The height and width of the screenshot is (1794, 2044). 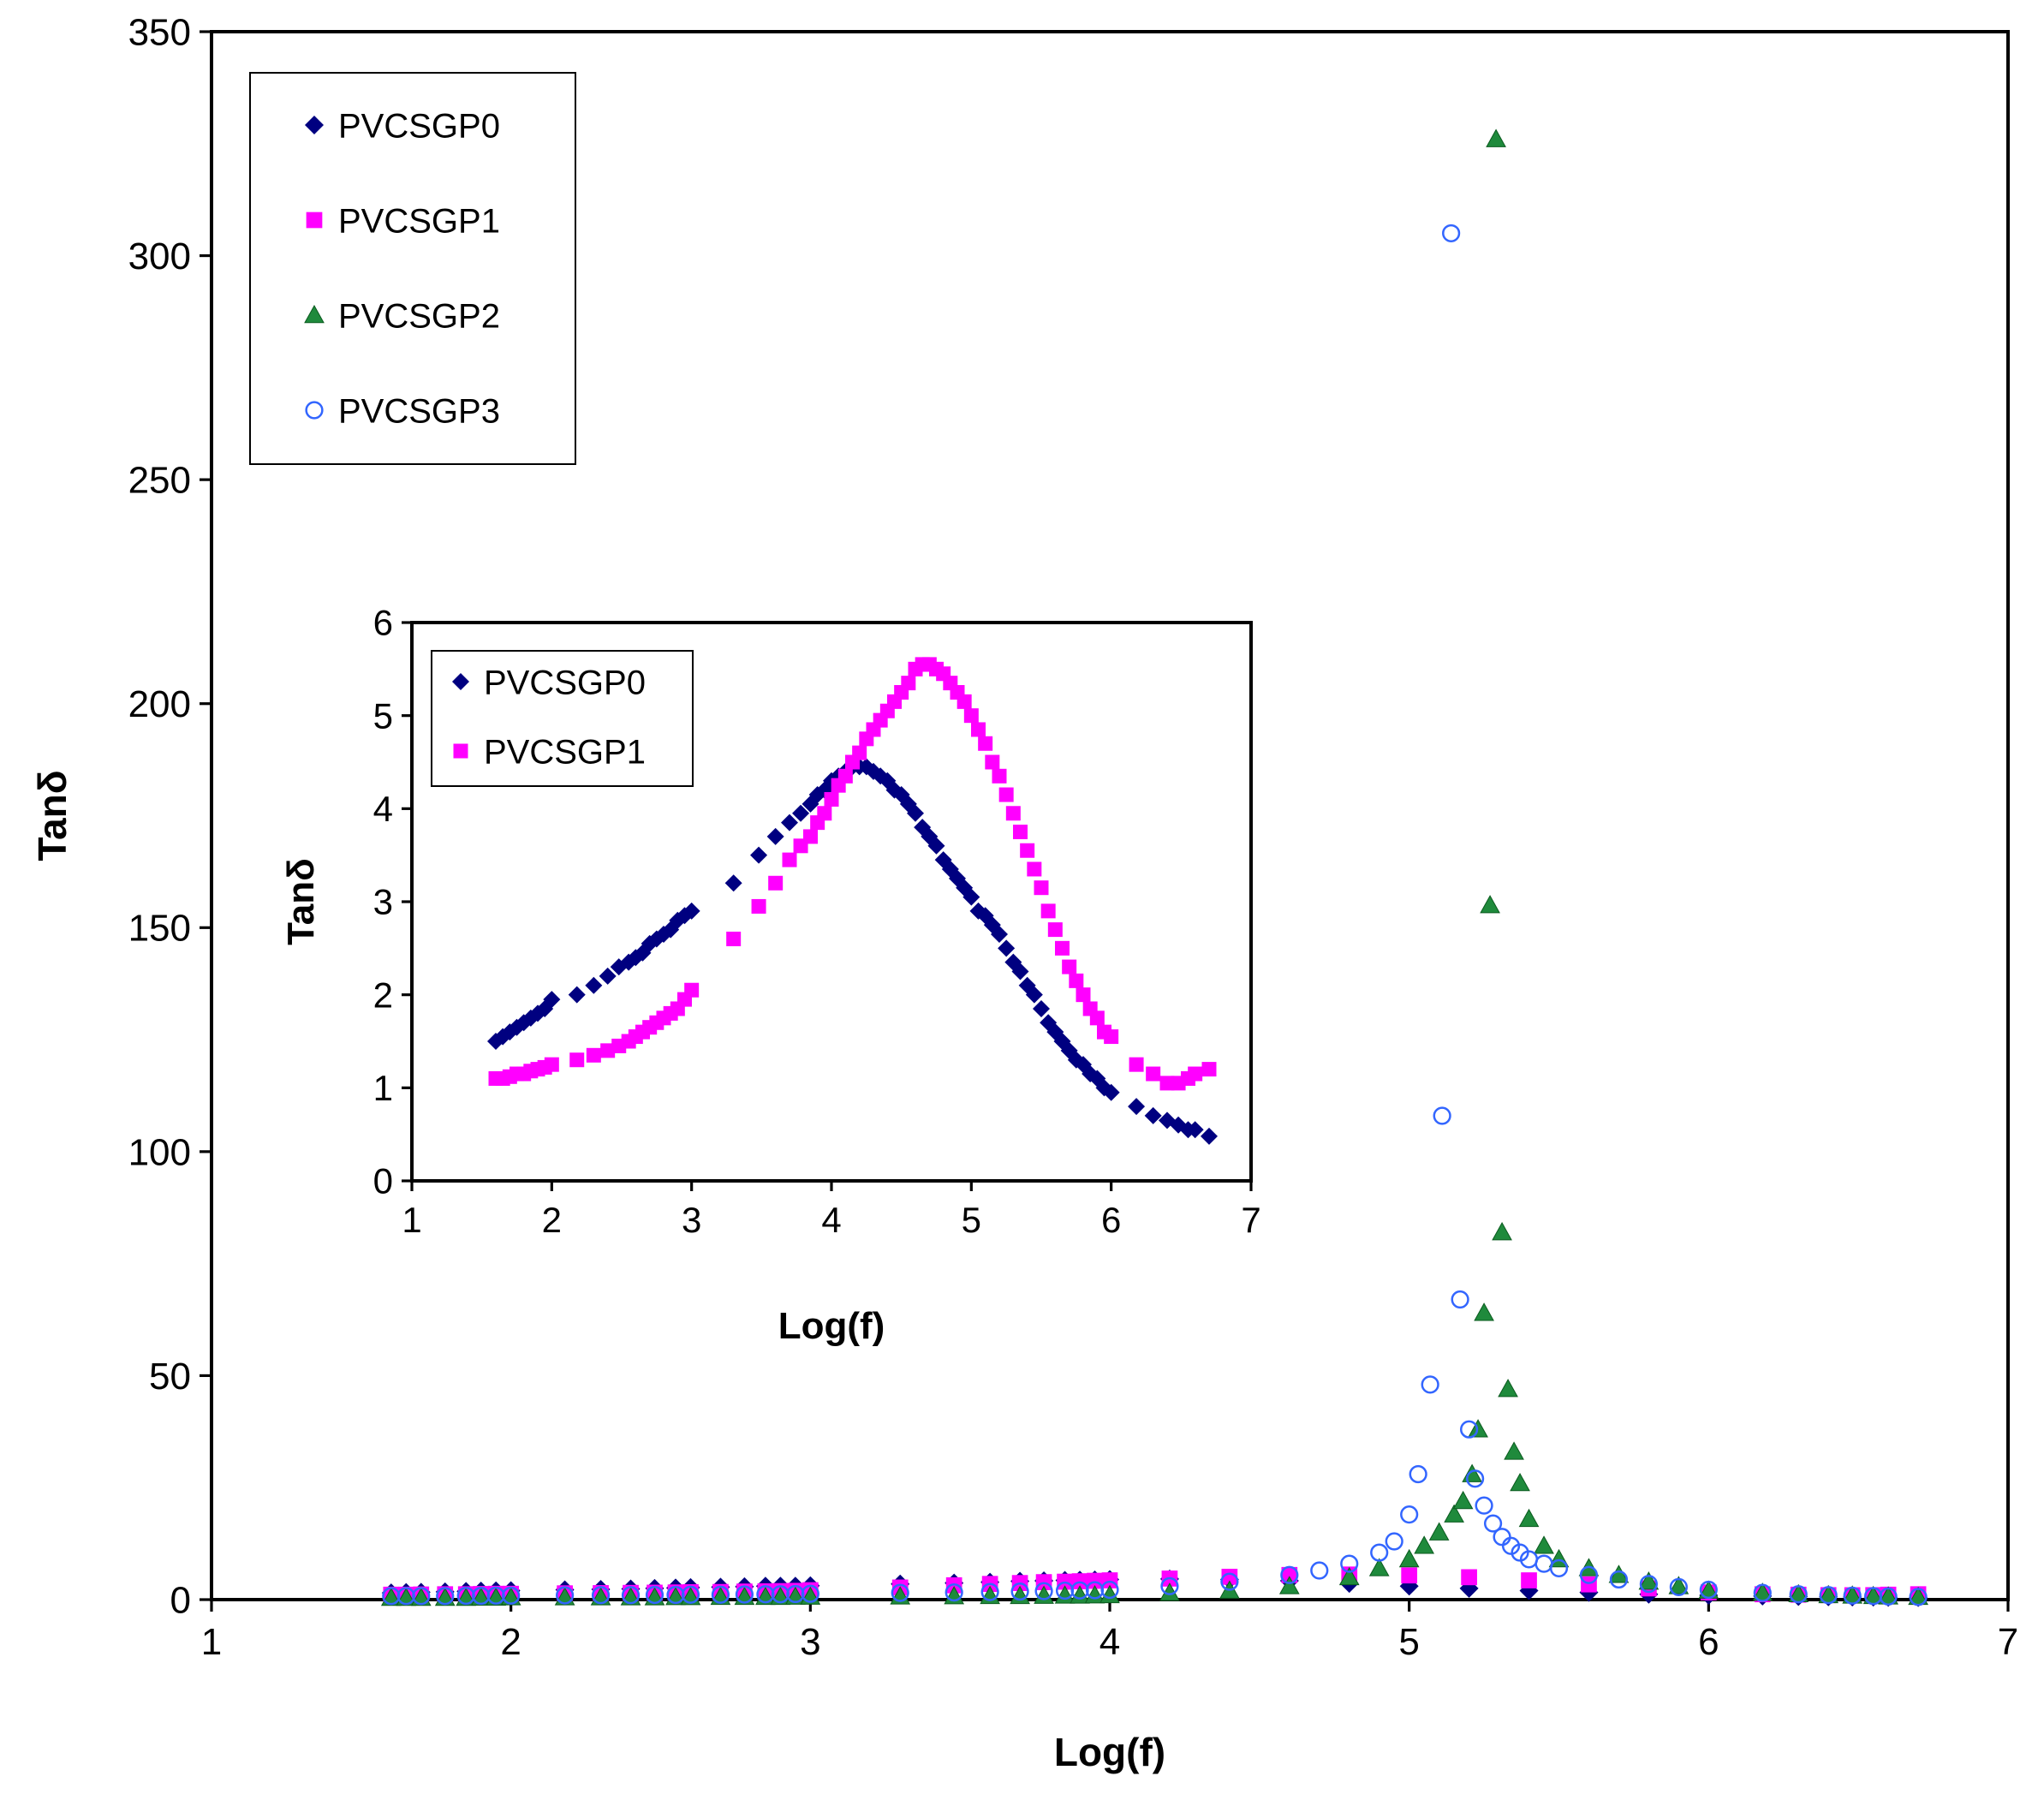 I want to click on main-legend-label-PVCSGP1: PVCSGP1, so click(x=419, y=221).